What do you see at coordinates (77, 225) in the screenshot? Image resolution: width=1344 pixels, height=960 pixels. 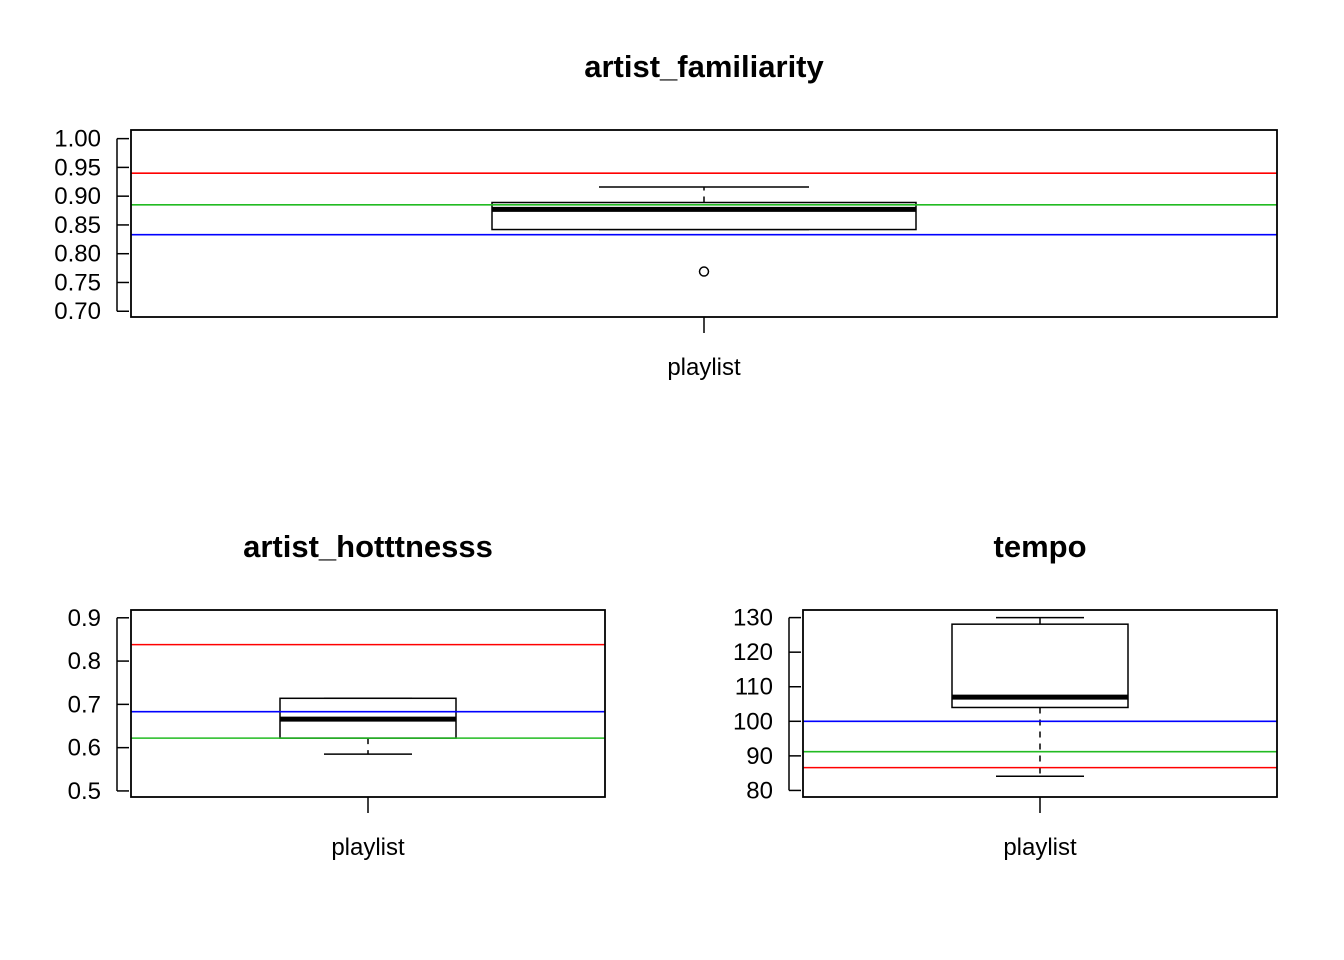 I see `y-tick-label: 0.85` at bounding box center [77, 225].